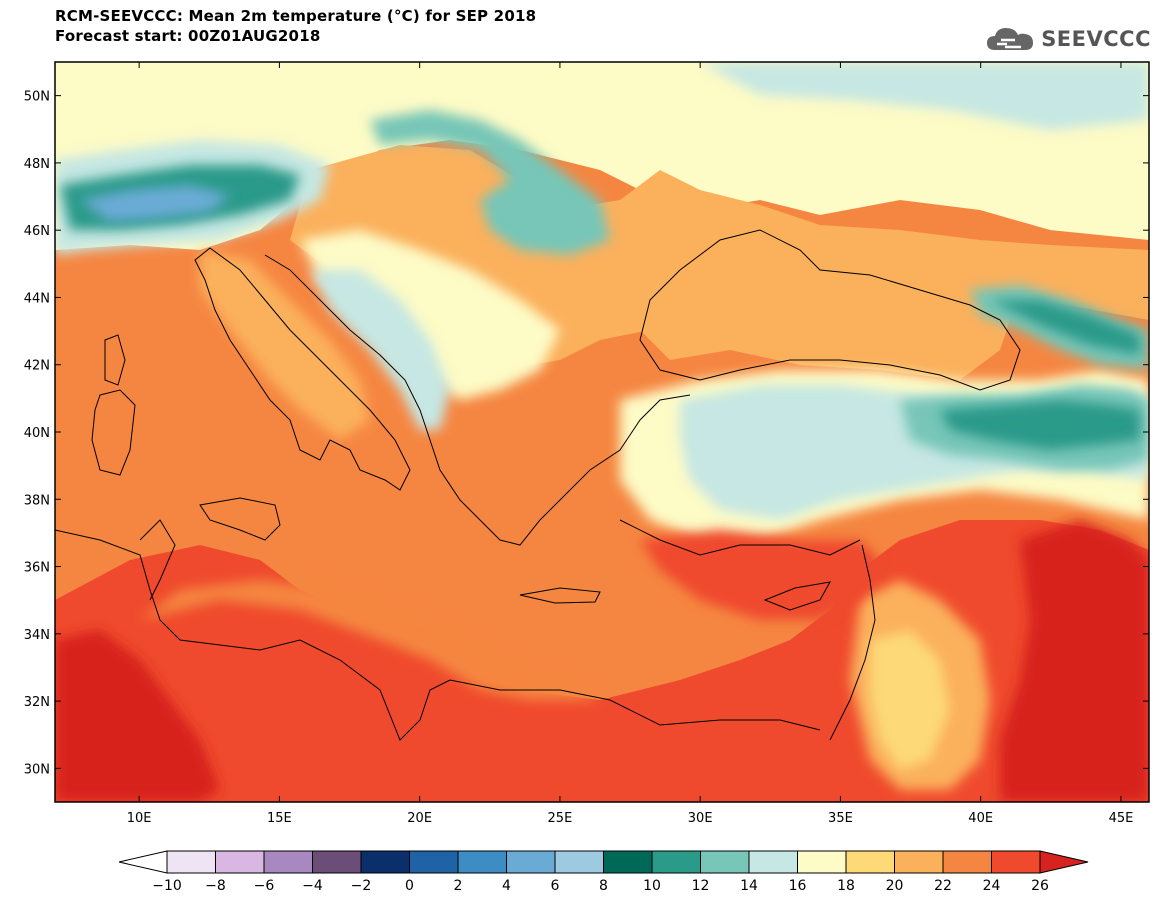 The width and height of the screenshot is (1165, 907). Describe the element at coordinates (1040, 425) in the screenshot. I see `field-anatolia-darkteal` at that location.